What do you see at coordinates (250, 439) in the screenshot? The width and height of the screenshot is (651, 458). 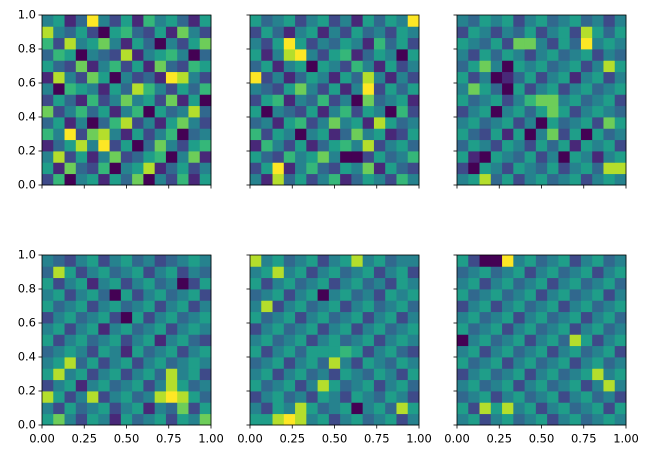 I see `x-tick-label: 0.00` at bounding box center [250, 439].